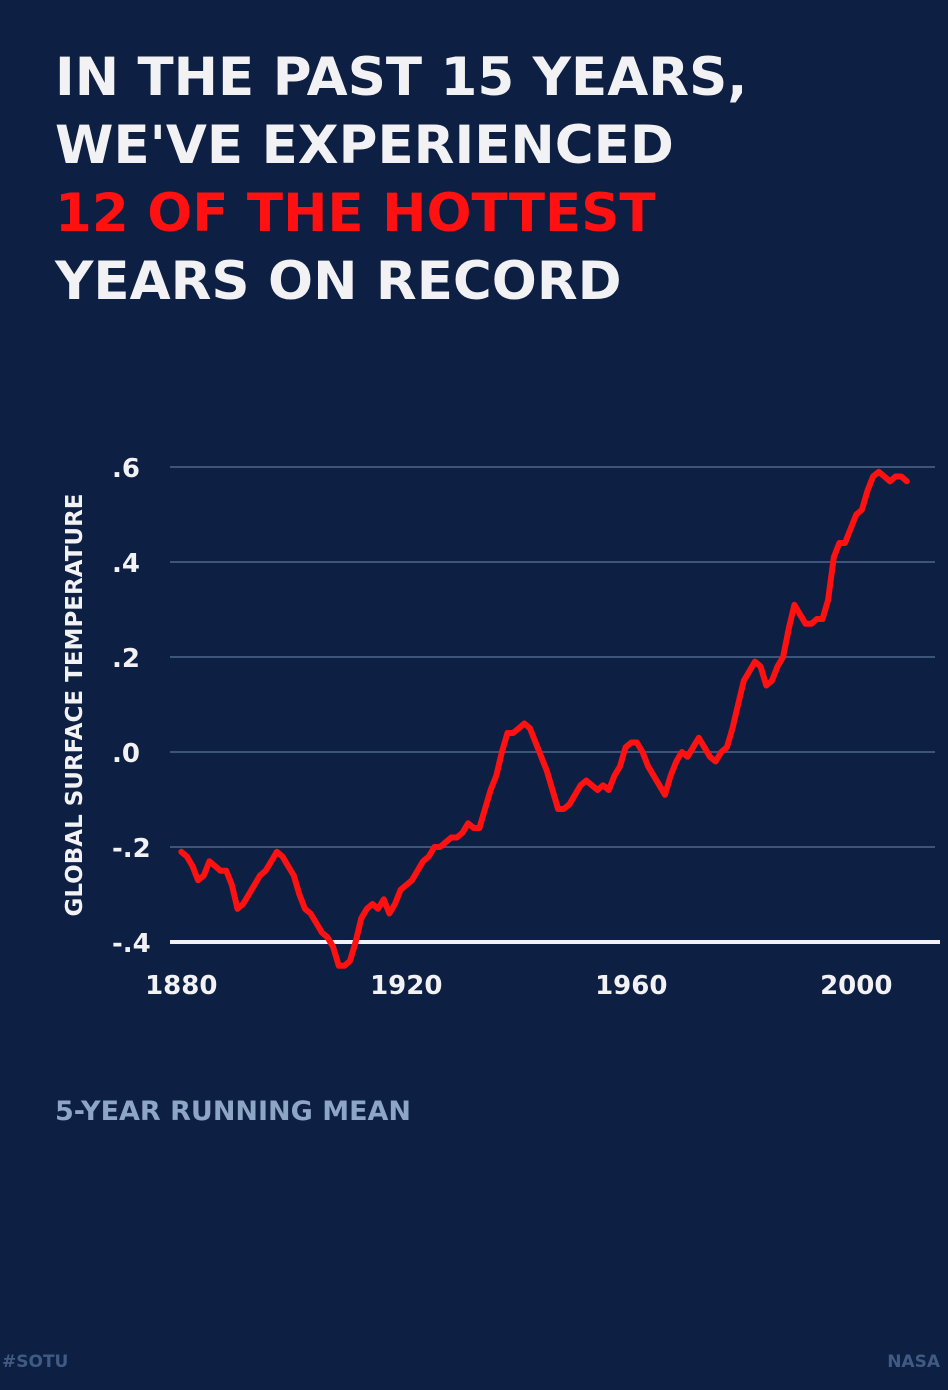 The width and height of the screenshot is (948, 1390). Describe the element at coordinates (233, 1111) in the screenshot. I see `chart-subtitle: 5-YEAR RUNNING MEAN` at that location.